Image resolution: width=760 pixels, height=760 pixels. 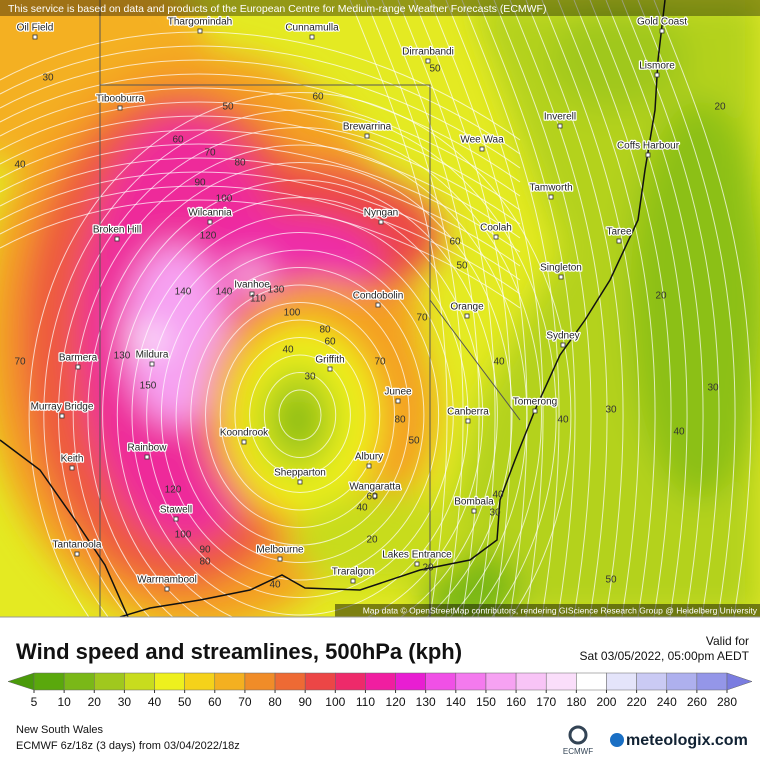 What do you see at coordinates (185, 702) in the screenshot?
I see `colorbar-tick-label: 50` at bounding box center [185, 702].